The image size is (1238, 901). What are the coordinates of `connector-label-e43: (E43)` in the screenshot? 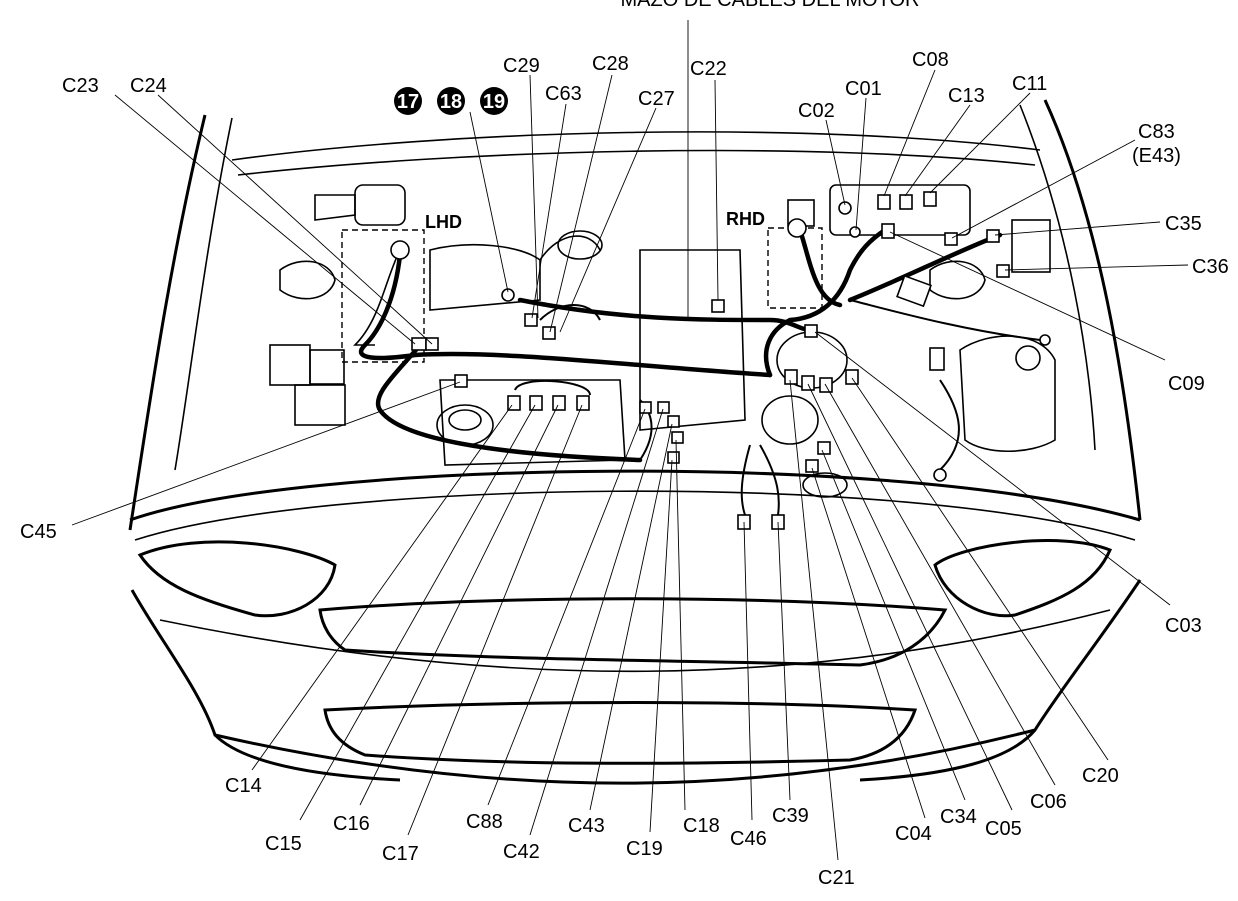 It's located at (1156, 156).